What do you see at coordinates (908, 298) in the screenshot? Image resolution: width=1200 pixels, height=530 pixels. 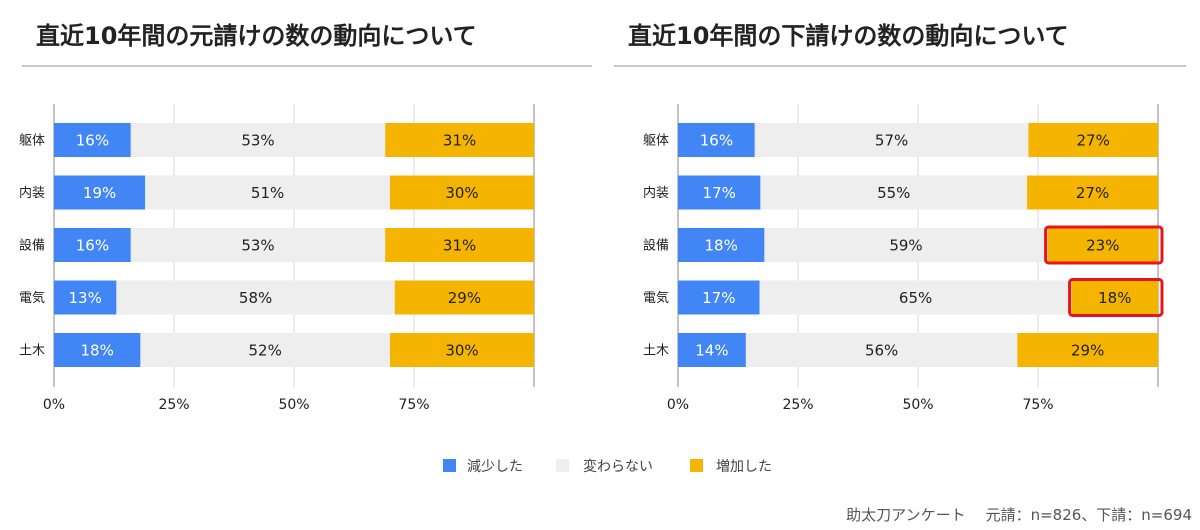 I see `value-number: 65` at bounding box center [908, 298].